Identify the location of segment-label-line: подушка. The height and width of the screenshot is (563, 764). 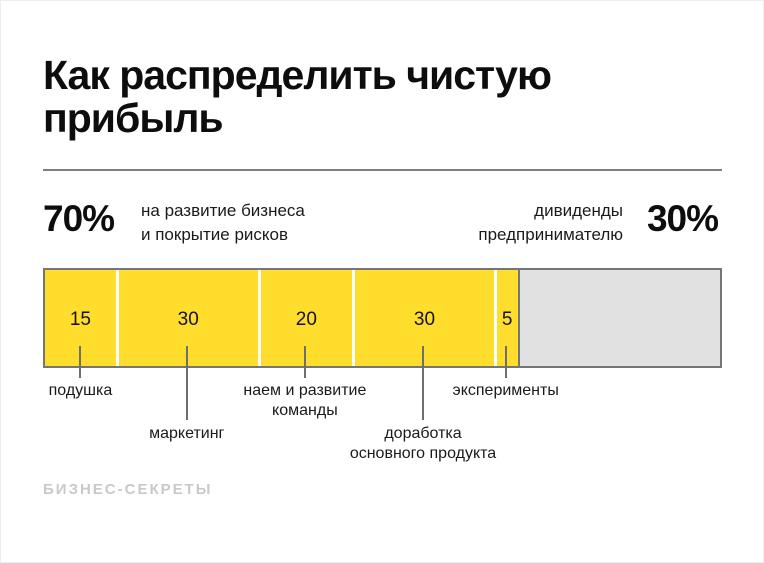
(80, 390).